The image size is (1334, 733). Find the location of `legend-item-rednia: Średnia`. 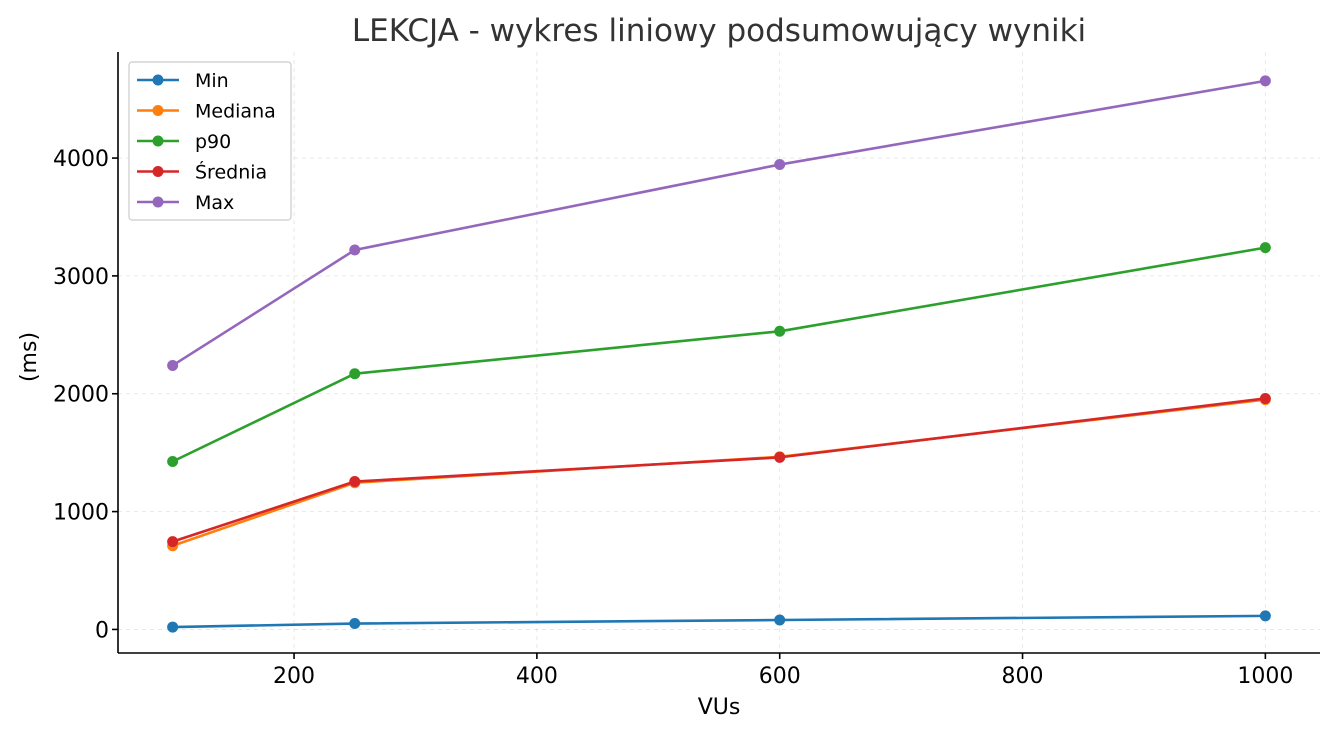

legend-item-rednia: Średnia is located at coordinates (202, 172).